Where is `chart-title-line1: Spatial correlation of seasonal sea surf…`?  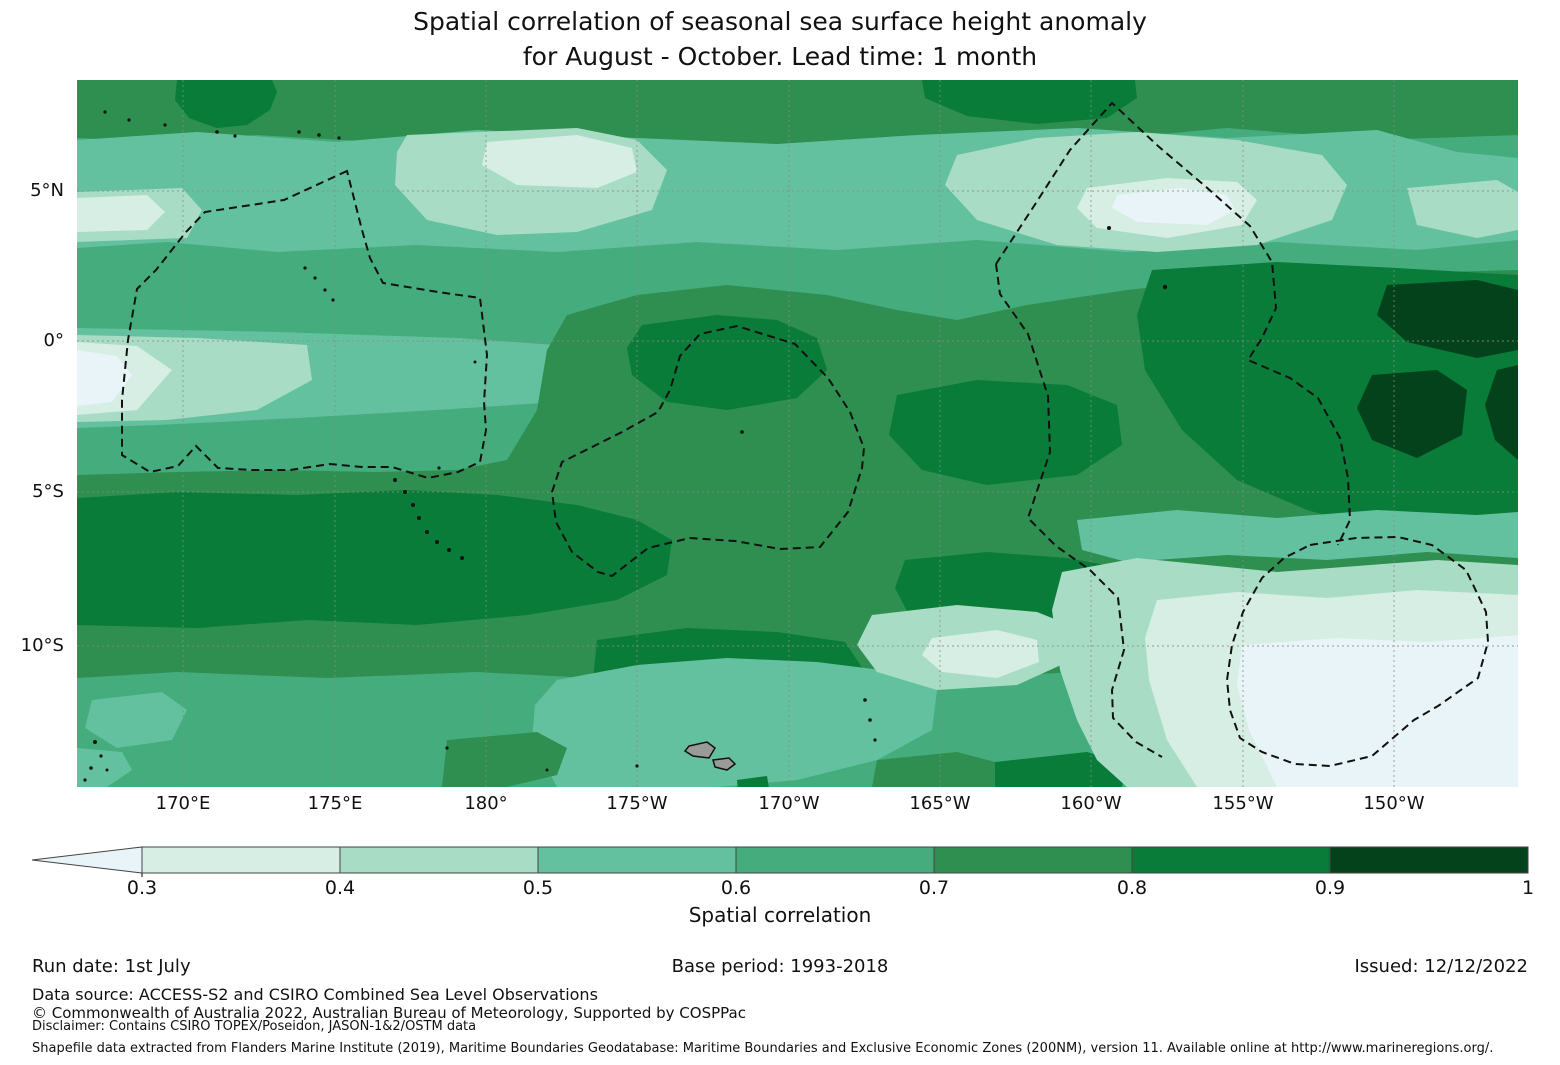
chart-title-line1: Spatial correlation of seasonal sea surf… is located at coordinates (780, 21).